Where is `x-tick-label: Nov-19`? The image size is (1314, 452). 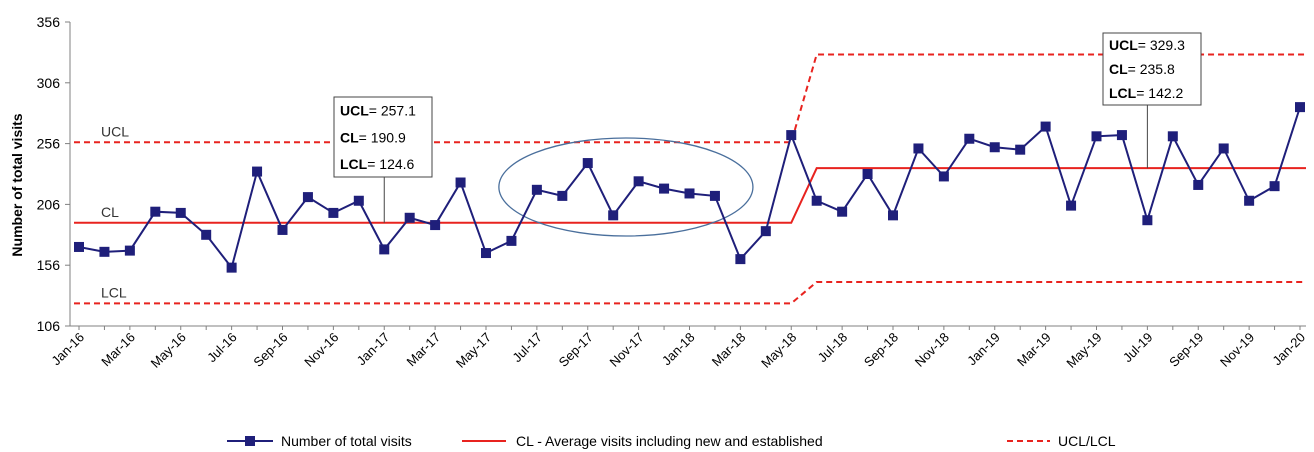
x-tick-label: Nov-19 is located at coordinates (1237, 350).